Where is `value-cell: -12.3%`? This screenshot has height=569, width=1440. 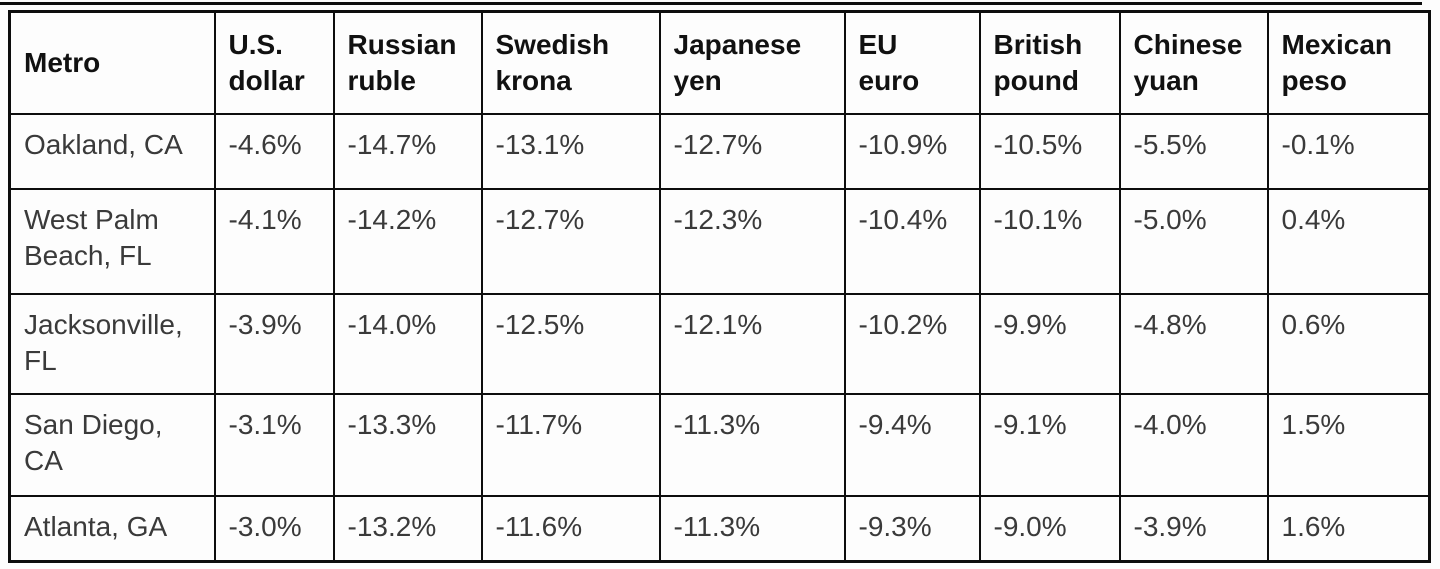 value-cell: -12.3% is located at coordinates (752, 241).